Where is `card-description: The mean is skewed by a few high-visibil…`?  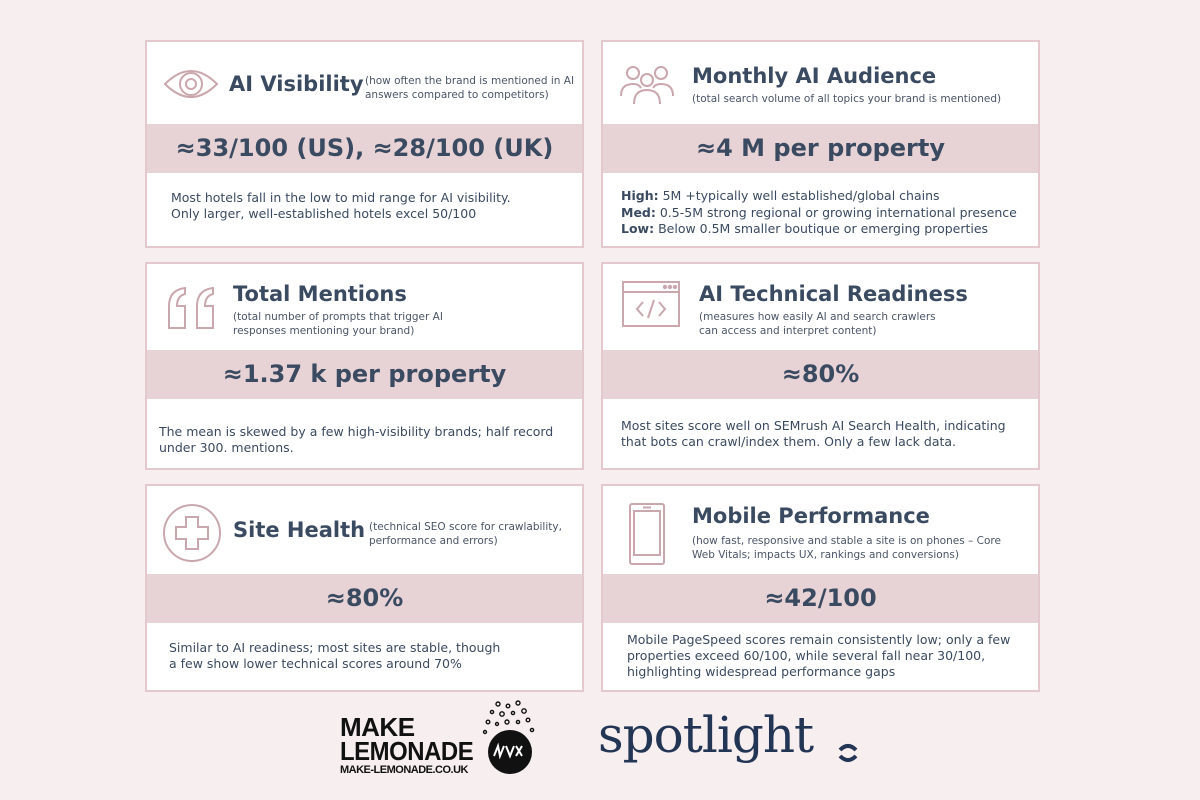
card-description: The mean is skewed by a few high-visibil… is located at coordinates (356, 439).